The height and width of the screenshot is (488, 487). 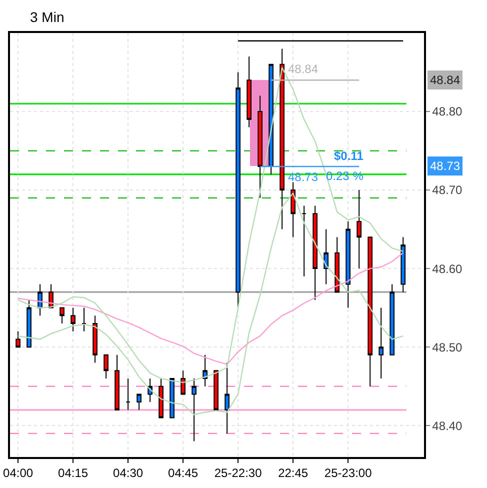 What do you see at coordinates (447, 269) in the screenshot?
I see `y-tick-label: 48.60` at bounding box center [447, 269].